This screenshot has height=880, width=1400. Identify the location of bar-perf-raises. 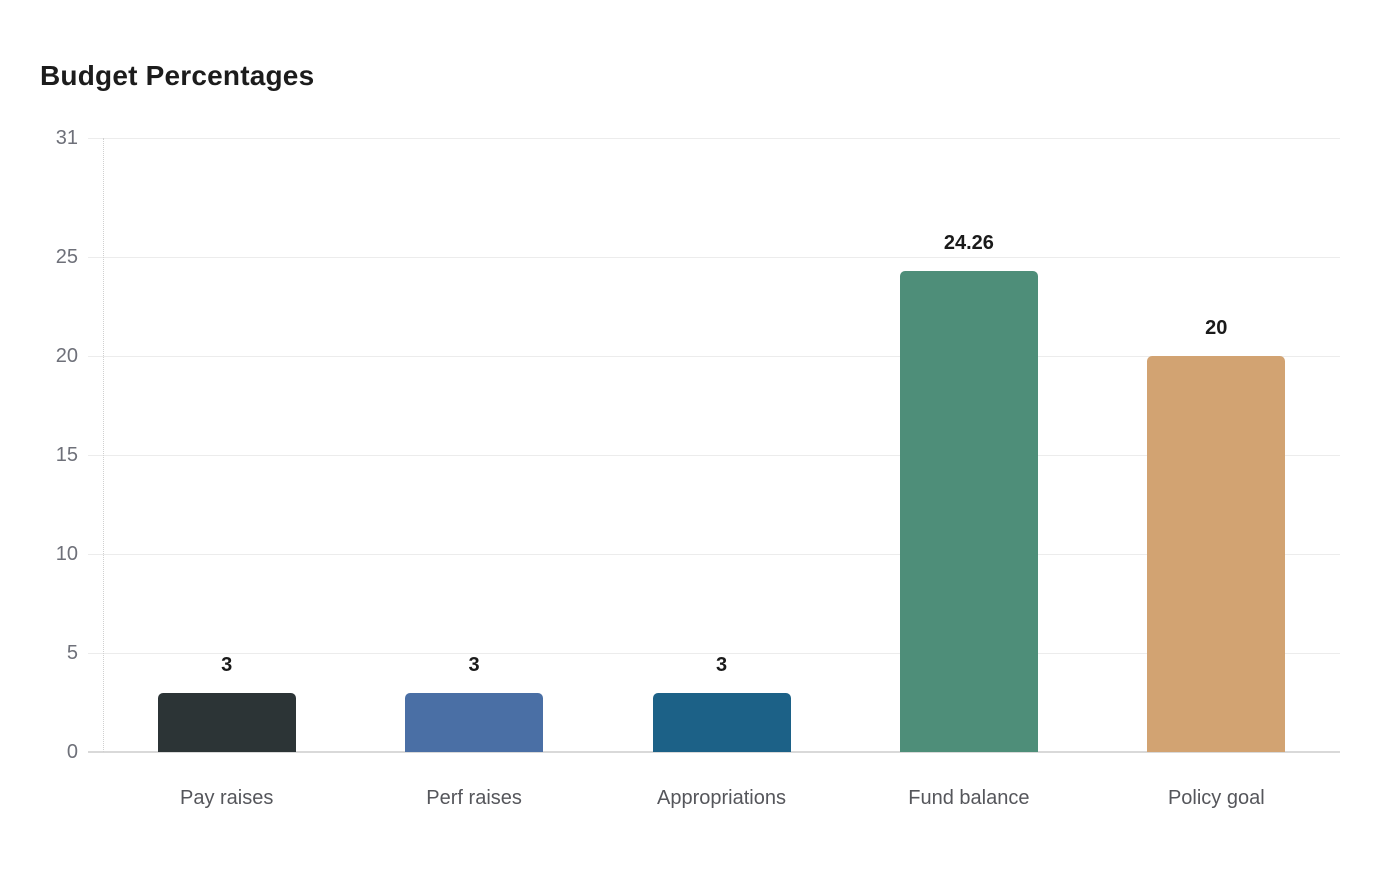
(474, 722).